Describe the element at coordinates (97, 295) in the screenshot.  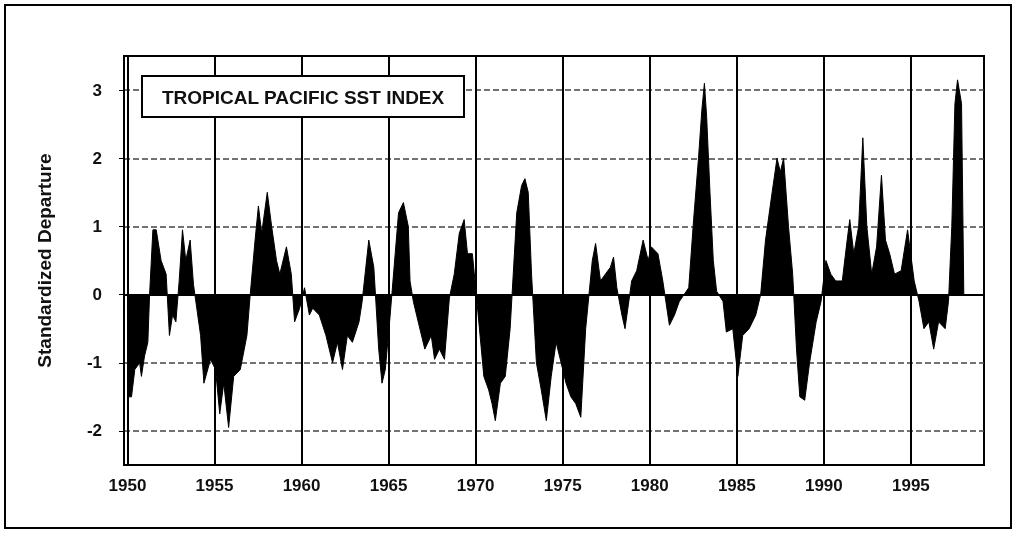
I see `y-tick-label: 0` at that location.